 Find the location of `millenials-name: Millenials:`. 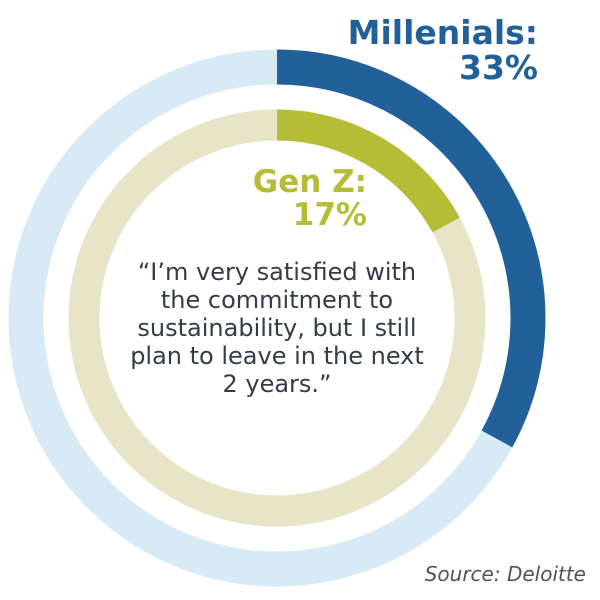

millenials-name: Millenials: is located at coordinates (442, 32).